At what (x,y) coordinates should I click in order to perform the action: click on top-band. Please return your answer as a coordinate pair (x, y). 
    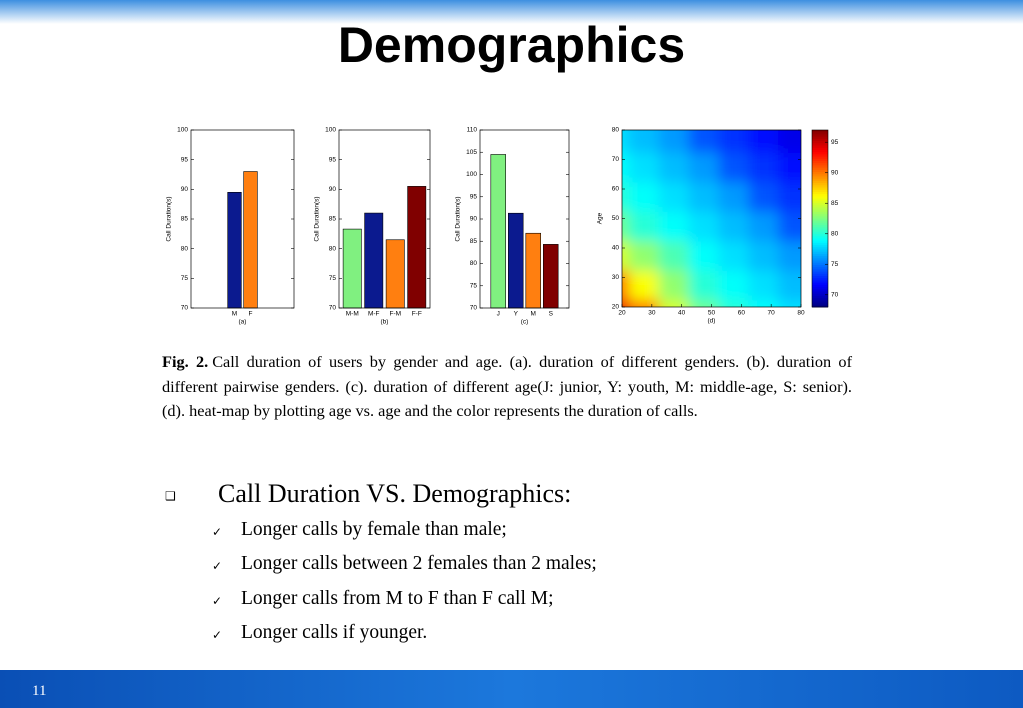
    Looking at the image, I should click on (511, 12).